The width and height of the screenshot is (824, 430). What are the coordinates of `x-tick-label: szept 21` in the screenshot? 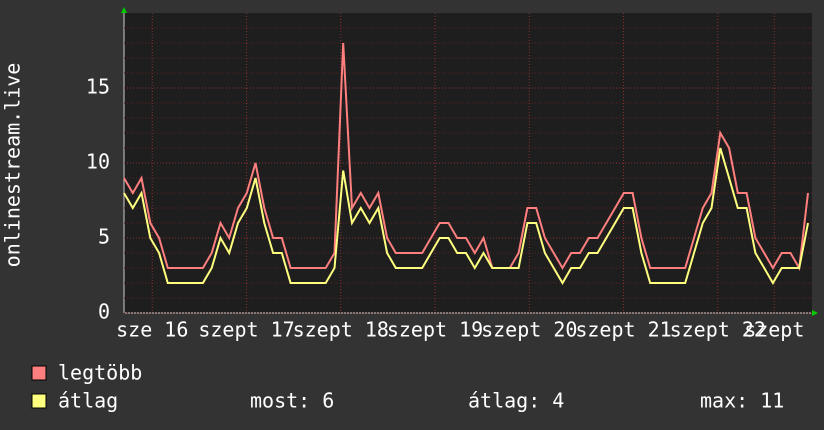 It's located at (623, 330).